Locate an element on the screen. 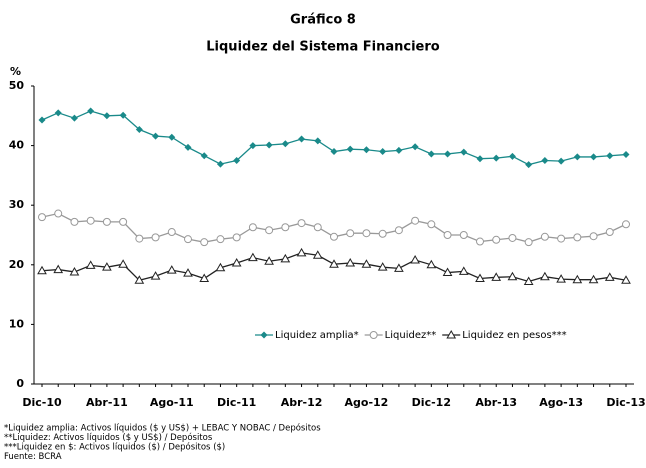 Image resolution: width=646 pixels, height=468 pixels. chart-subtitle: Liquidez del Sistema Financiero is located at coordinates (323, 47).